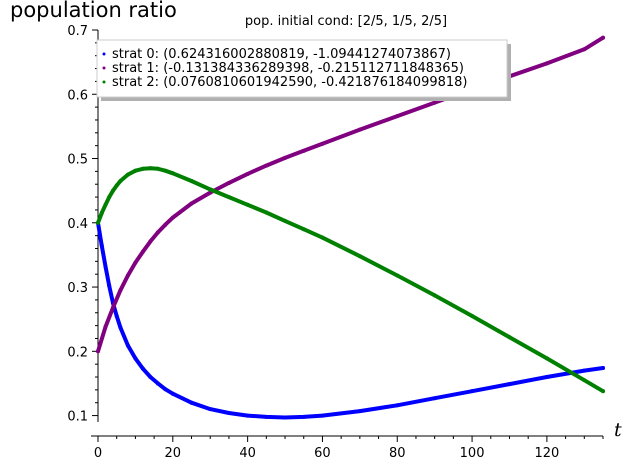  Describe the element at coordinates (322, 453) in the screenshot. I see `x-tick-label: 60` at that location.